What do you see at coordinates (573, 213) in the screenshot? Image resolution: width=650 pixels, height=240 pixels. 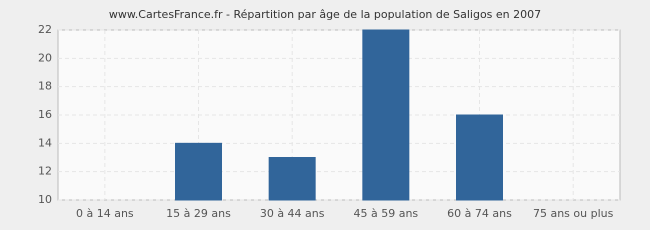 I see `x-tick-label: 75 ans ou plus` at bounding box center [573, 213].